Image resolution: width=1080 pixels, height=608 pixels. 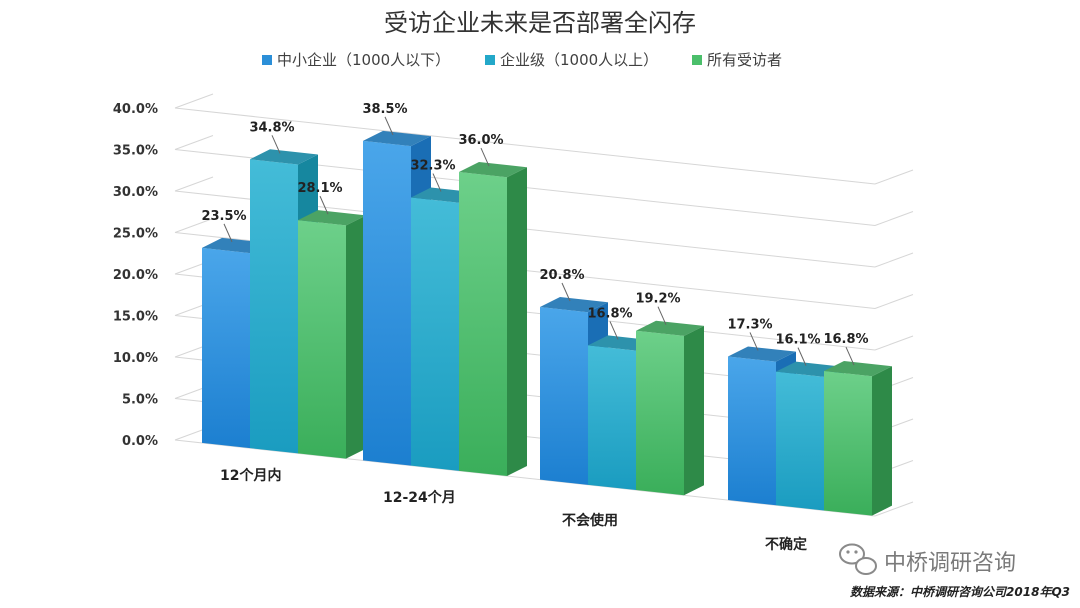 What do you see at coordinates (140, 441) in the screenshot?
I see `y-tick-label: 0.0%` at bounding box center [140, 441].